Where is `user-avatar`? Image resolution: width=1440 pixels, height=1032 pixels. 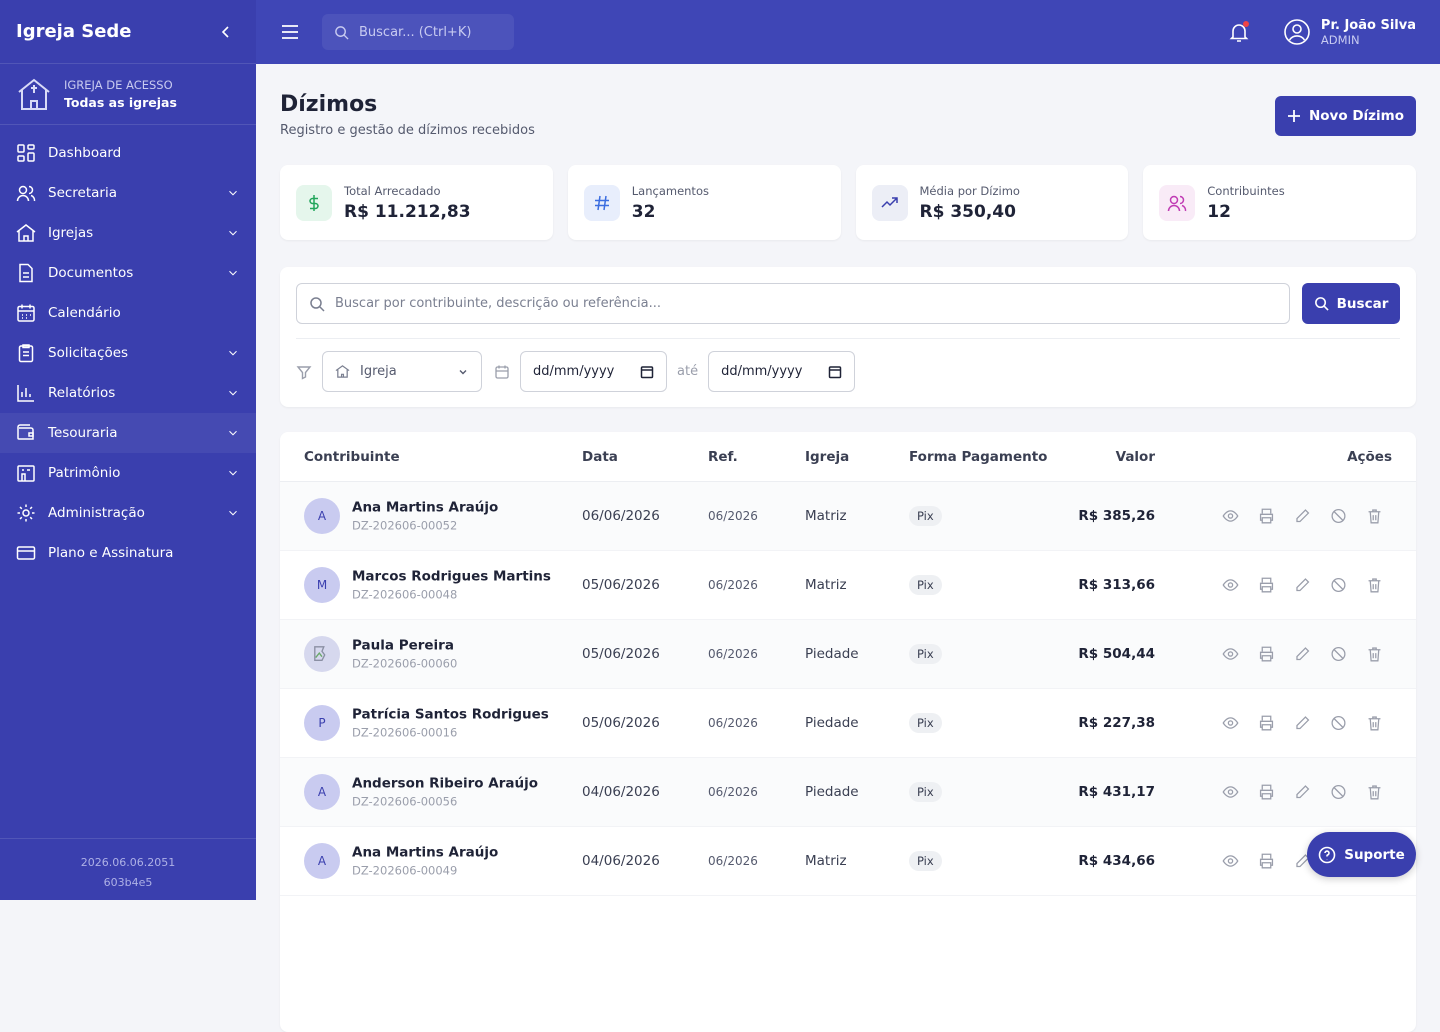
user-avatar is located at coordinates (1297, 32).